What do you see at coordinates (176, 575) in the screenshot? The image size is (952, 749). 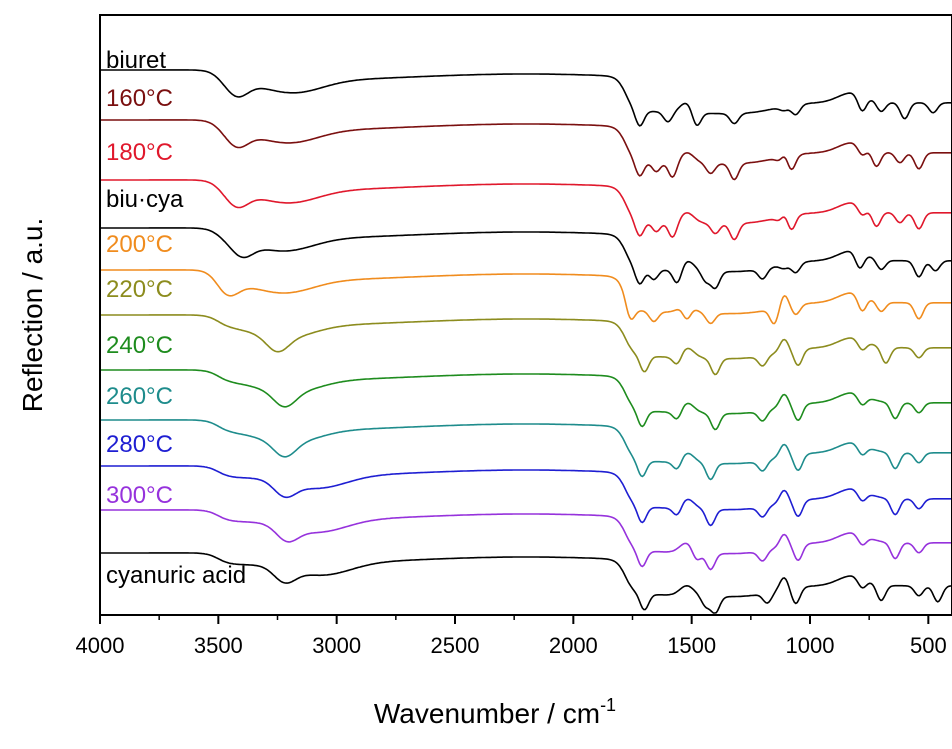 I see `series-label: cyanuric acid` at bounding box center [176, 575].